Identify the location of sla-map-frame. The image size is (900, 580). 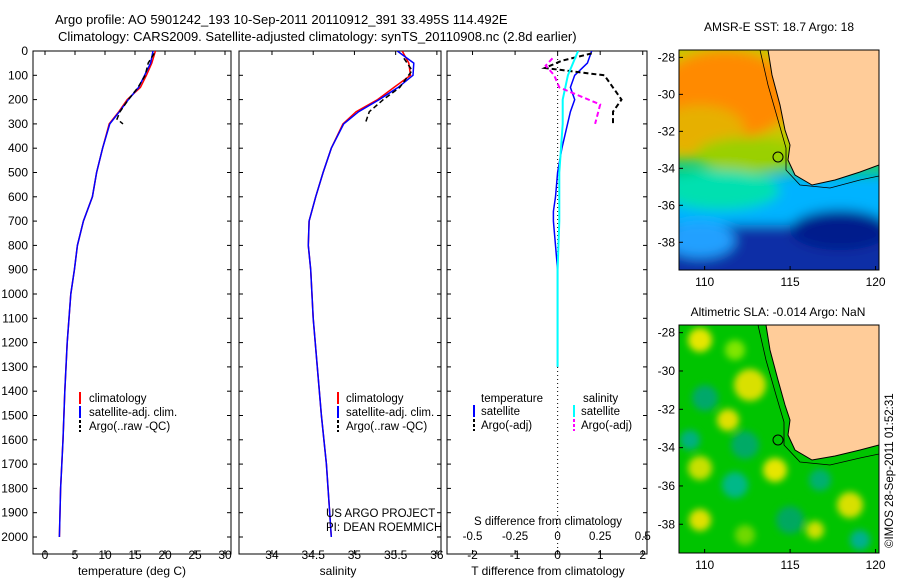
(779, 439).